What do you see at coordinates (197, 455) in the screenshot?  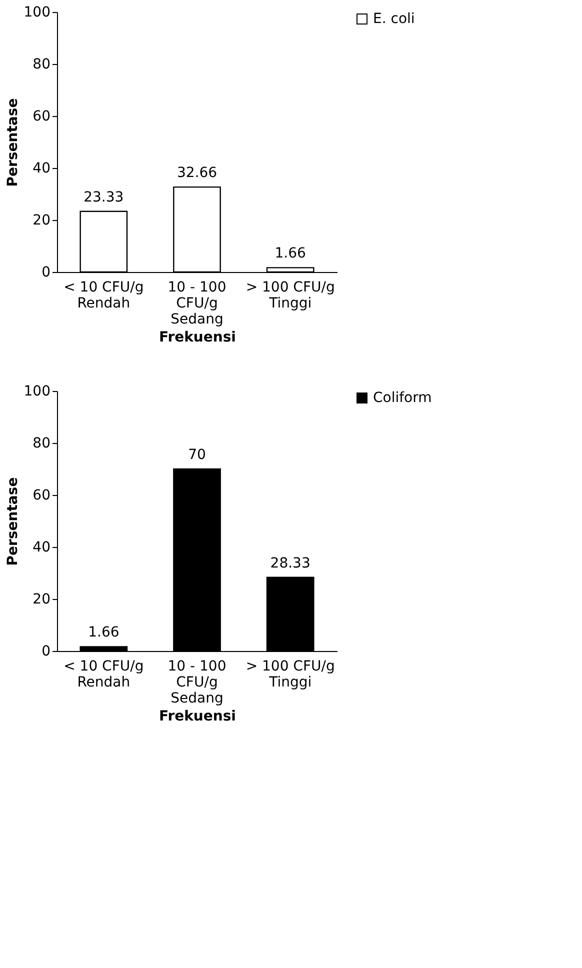 I see `data-label: 70` at bounding box center [197, 455].